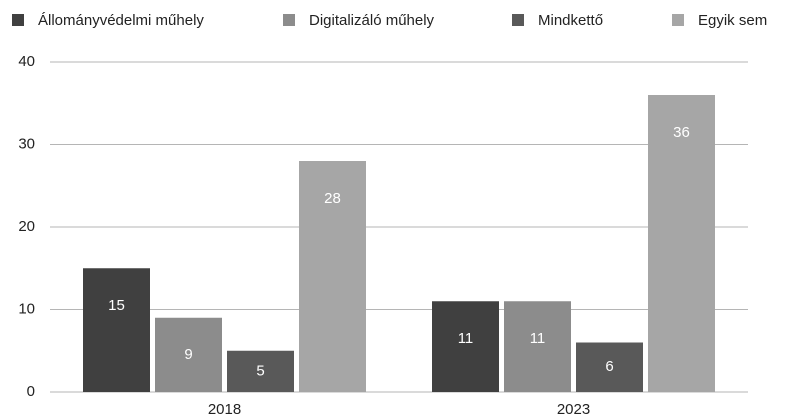  Describe the element at coordinates (224, 409) in the screenshot. I see `x-tick-label: 2018` at that location.